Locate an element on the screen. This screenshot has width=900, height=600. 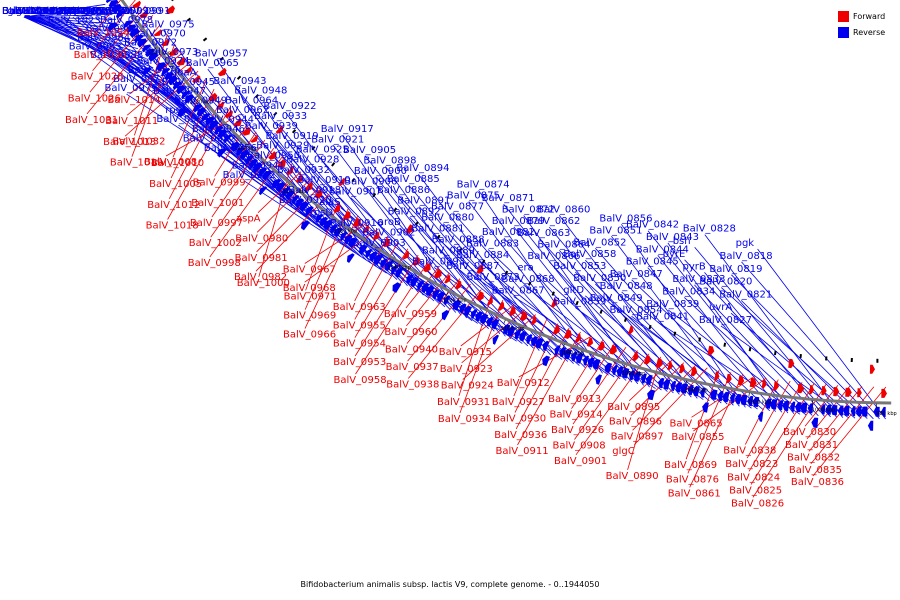
reverse-gene-label: BalV_0845 is located at coordinates (652, 262).